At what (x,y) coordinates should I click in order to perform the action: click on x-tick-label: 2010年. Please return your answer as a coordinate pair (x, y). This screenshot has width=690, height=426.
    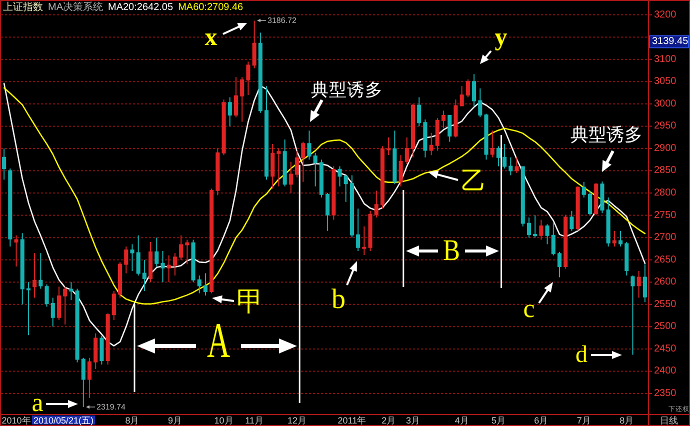
    Looking at the image, I should click on (16, 421).